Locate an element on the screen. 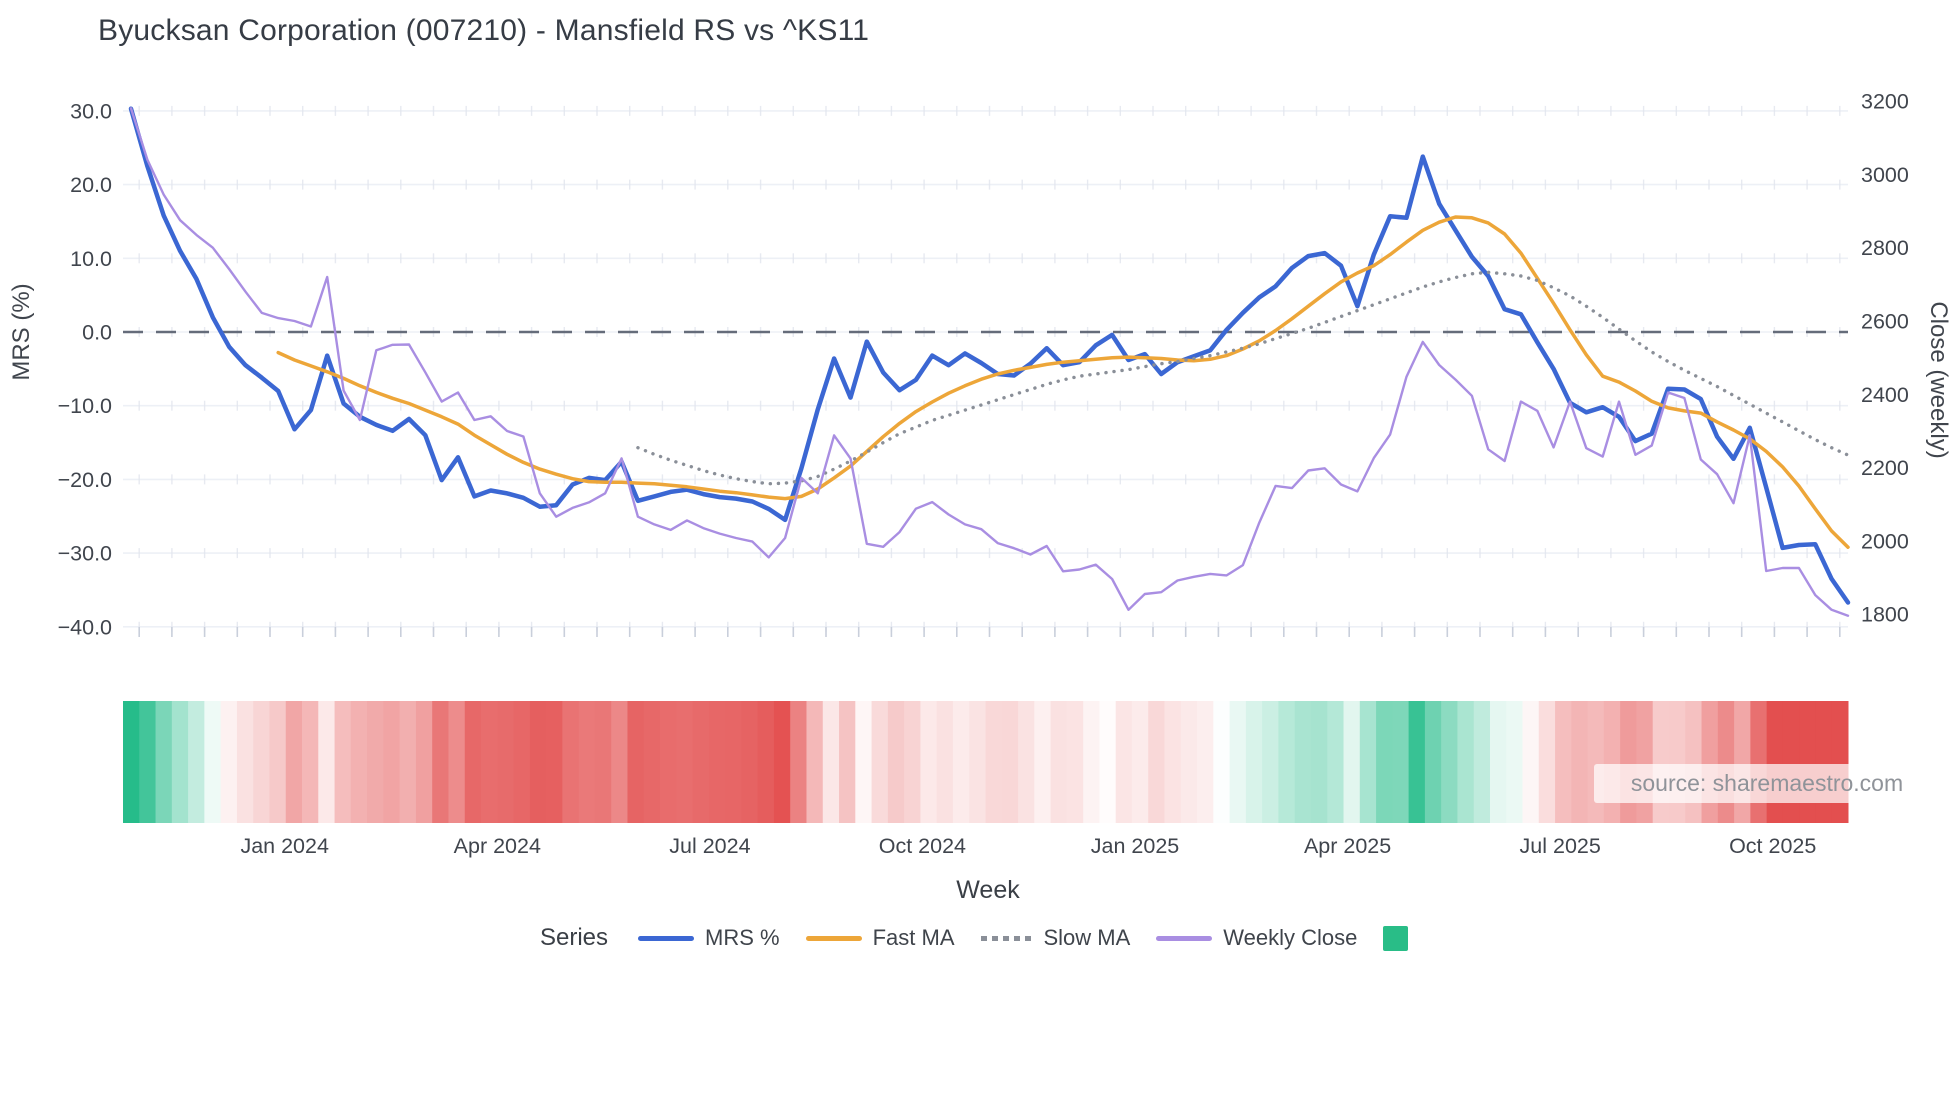 Image resolution: width=1960 pixels, height=1102 pixels. x-tick-label: Jan 2024 is located at coordinates (284, 846).